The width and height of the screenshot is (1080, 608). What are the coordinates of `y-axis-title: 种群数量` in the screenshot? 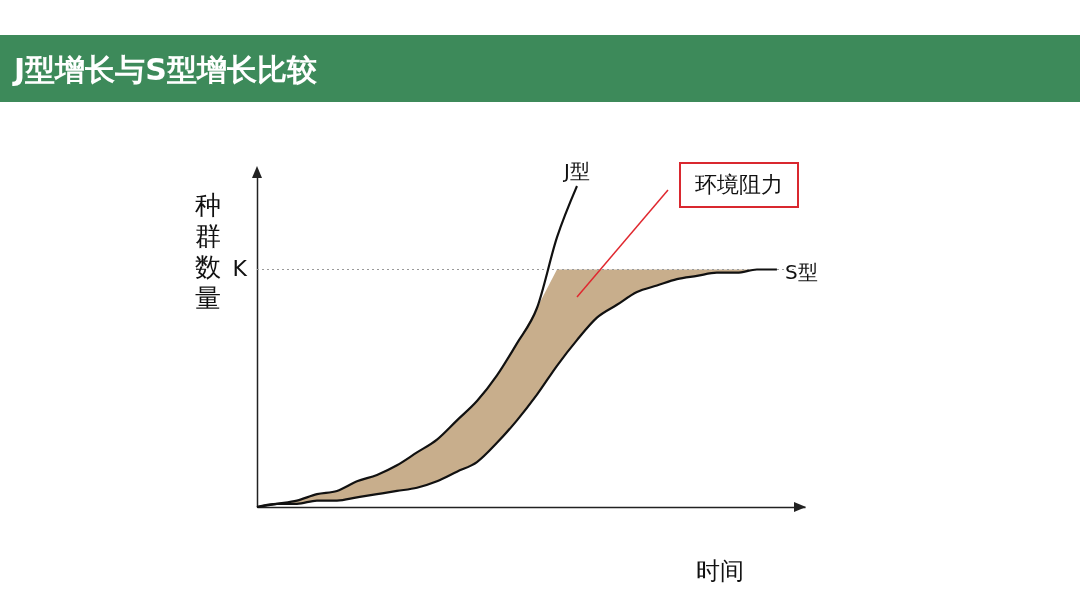 It's located at (207, 251).